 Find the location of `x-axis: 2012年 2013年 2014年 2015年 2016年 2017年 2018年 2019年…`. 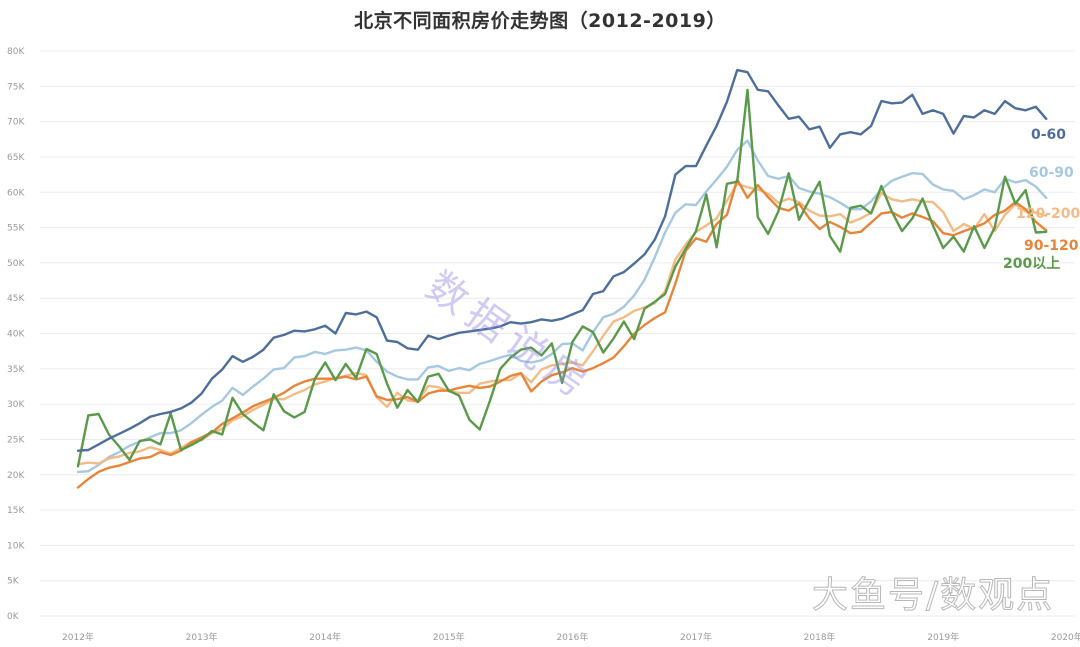

x-axis: 2012年 2013年 2014年 2015年 2016年 2017年 2018年 2019年… is located at coordinates (571, 637).